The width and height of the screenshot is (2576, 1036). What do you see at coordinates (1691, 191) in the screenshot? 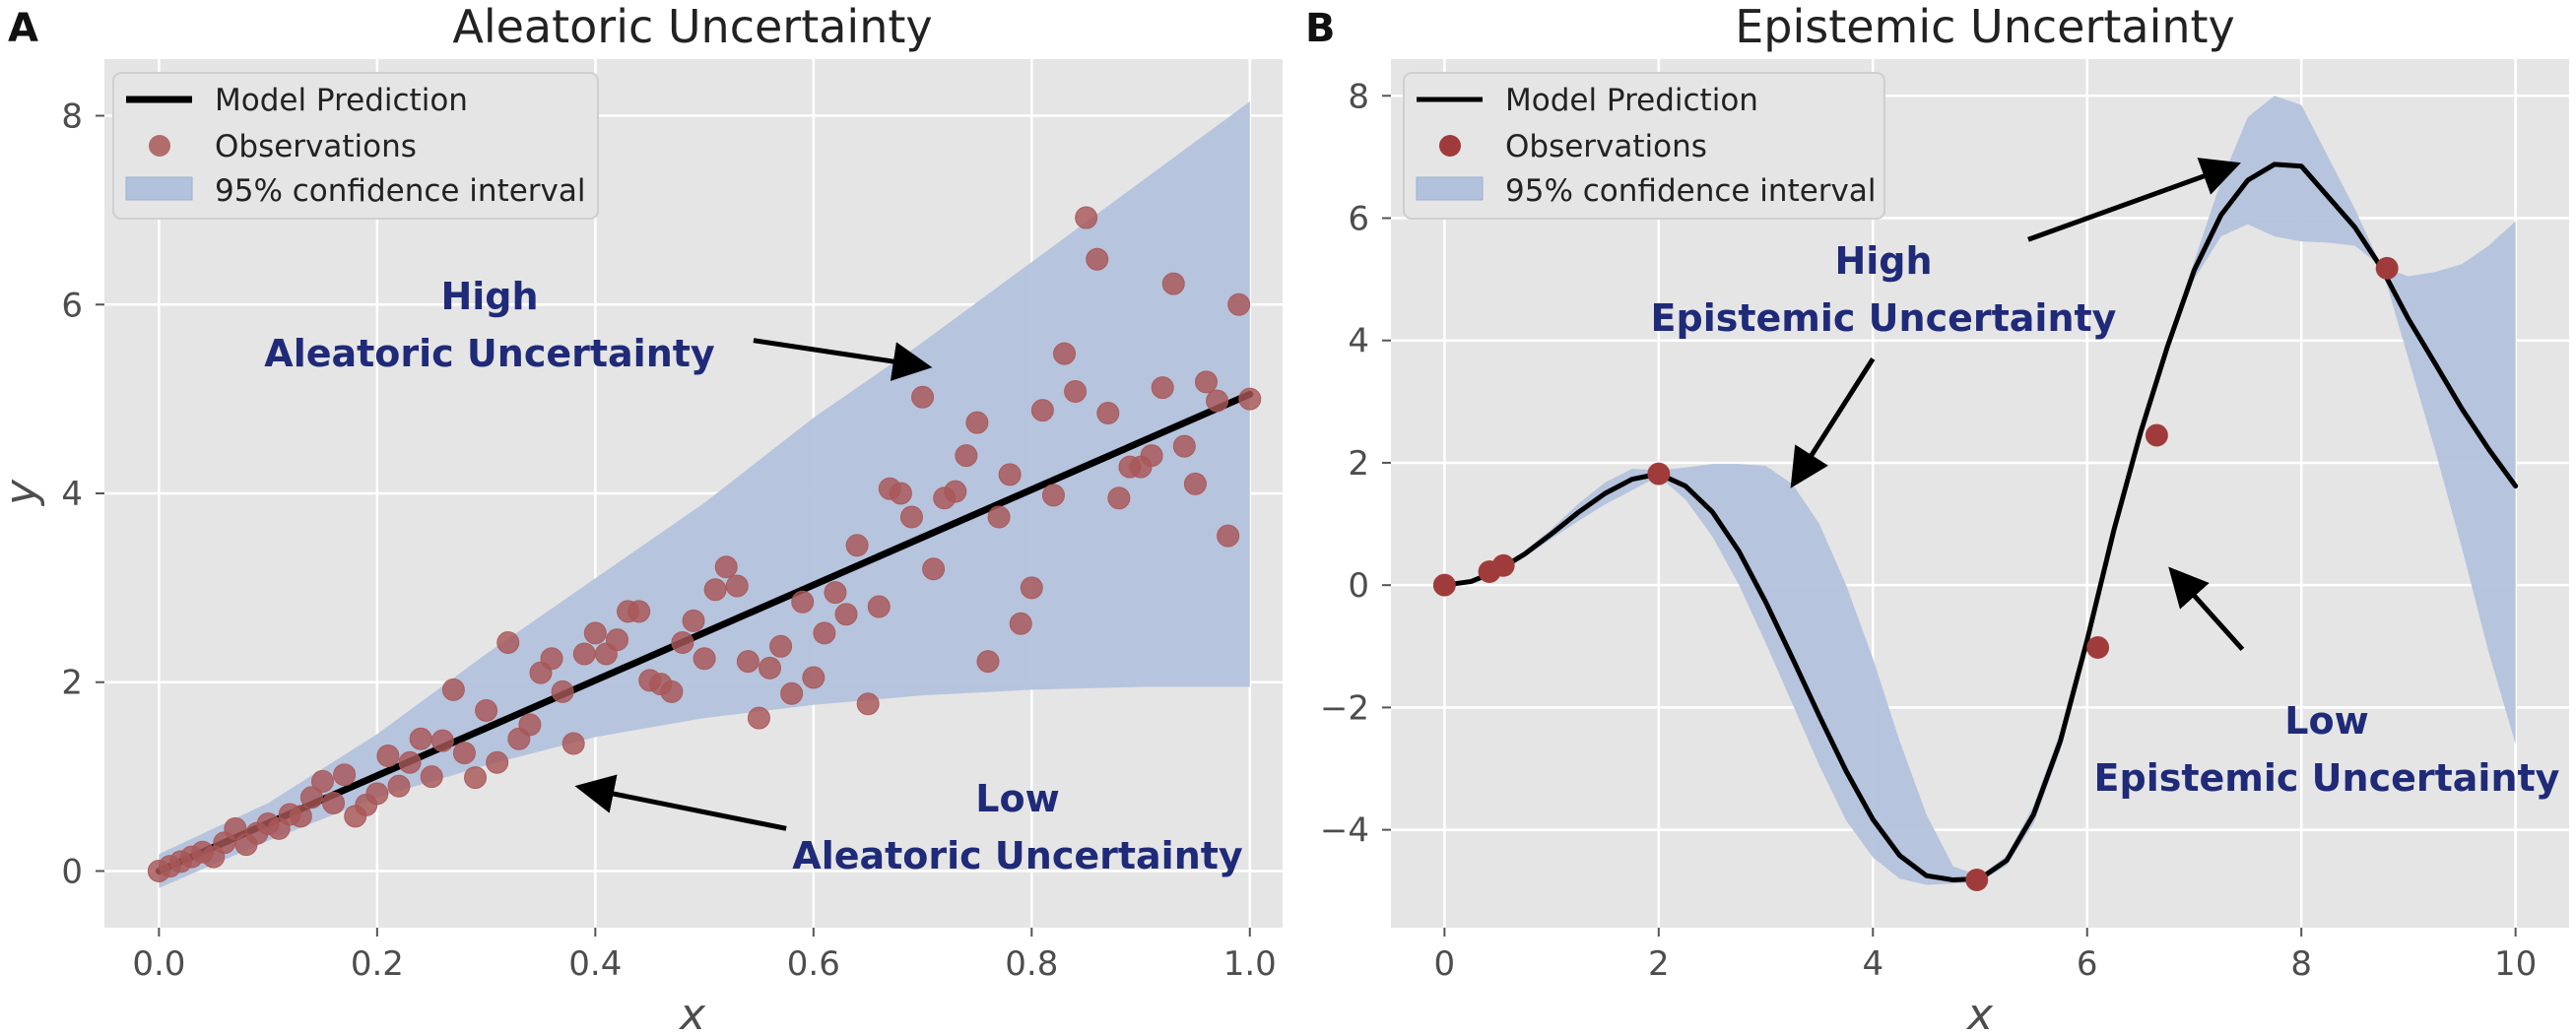
I see `legend-entry-ci-b: 95% confidence interval` at bounding box center [1691, 191].